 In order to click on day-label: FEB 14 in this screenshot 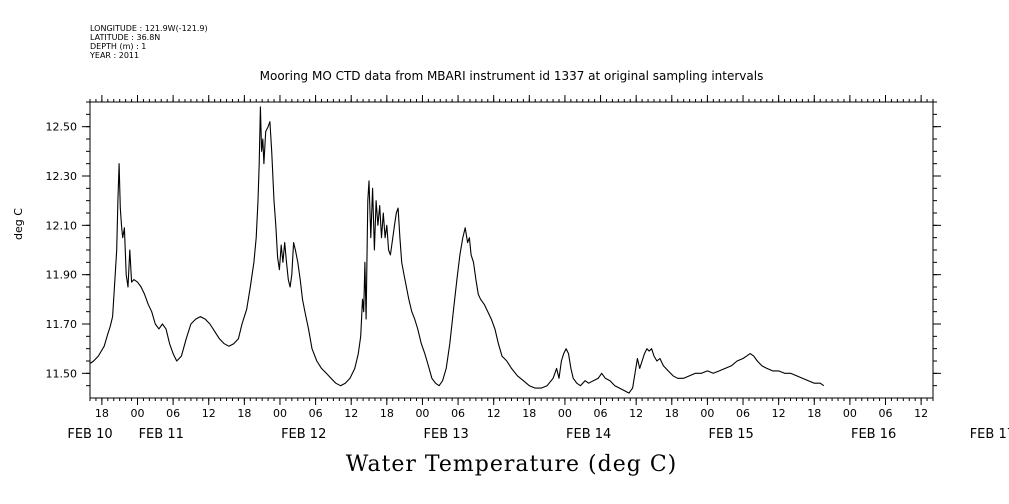, I will do `click(588, 434)`.